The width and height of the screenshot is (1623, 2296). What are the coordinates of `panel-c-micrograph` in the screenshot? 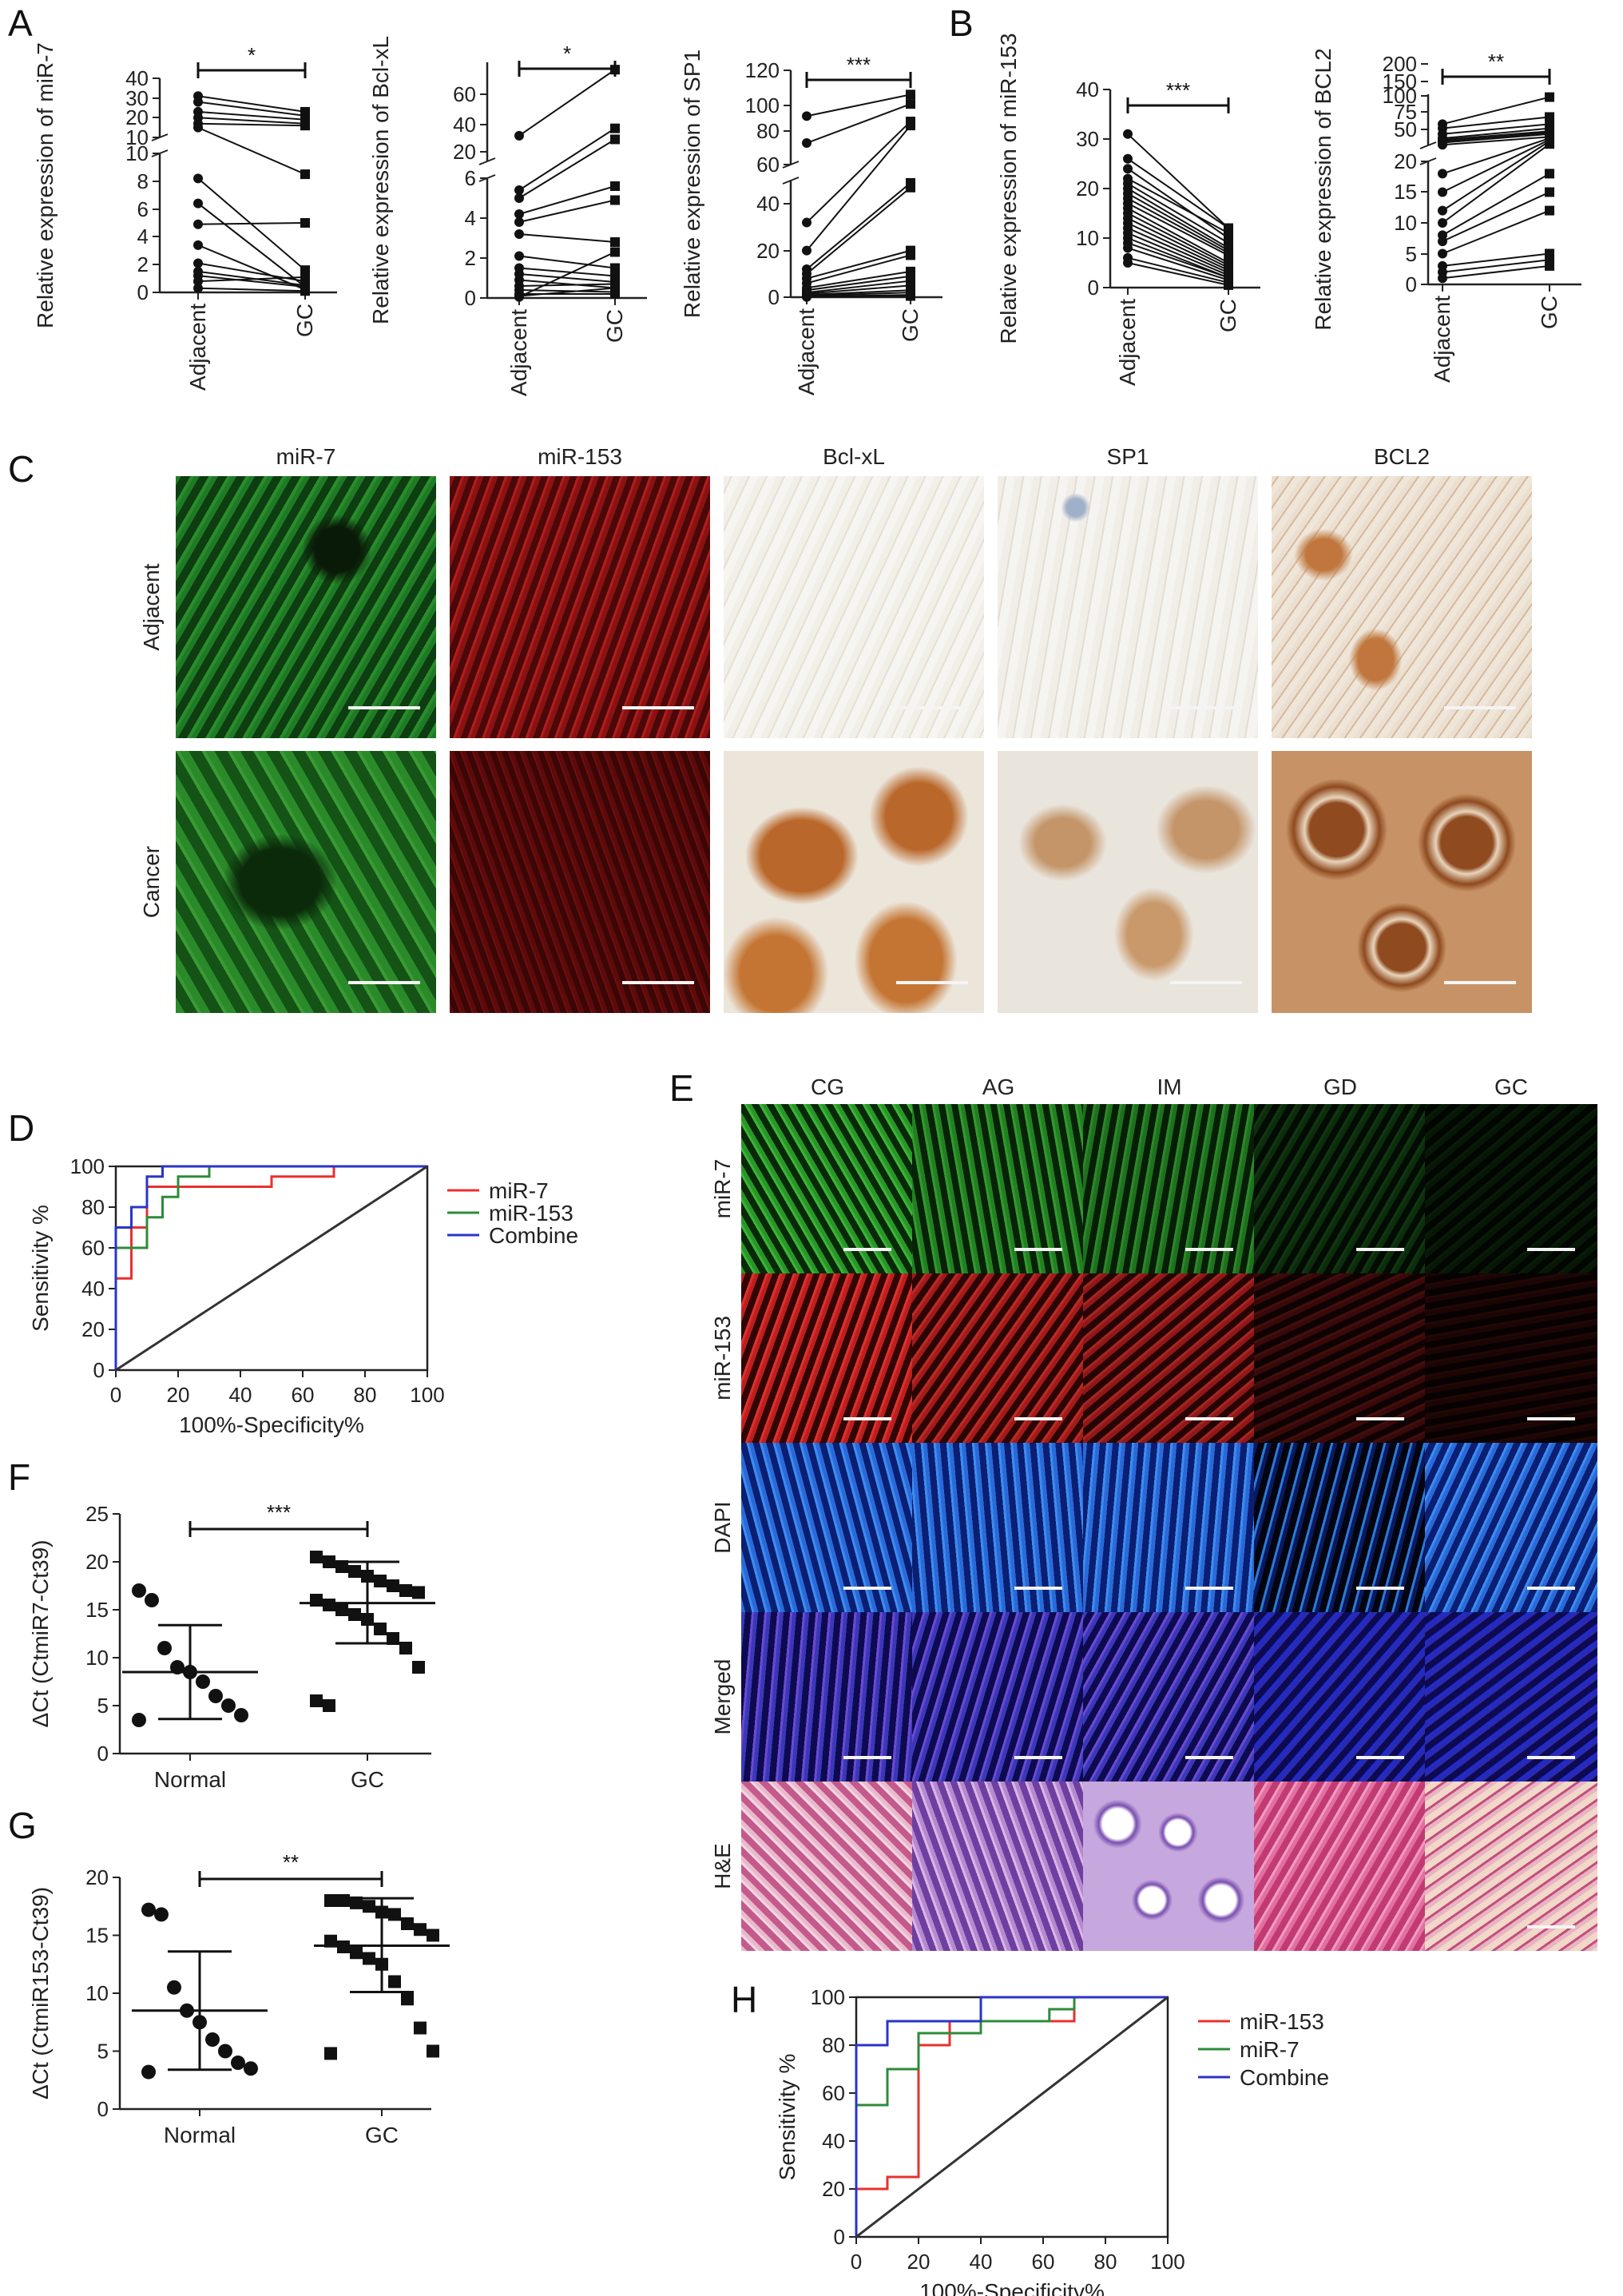 It's located at (854, 882).